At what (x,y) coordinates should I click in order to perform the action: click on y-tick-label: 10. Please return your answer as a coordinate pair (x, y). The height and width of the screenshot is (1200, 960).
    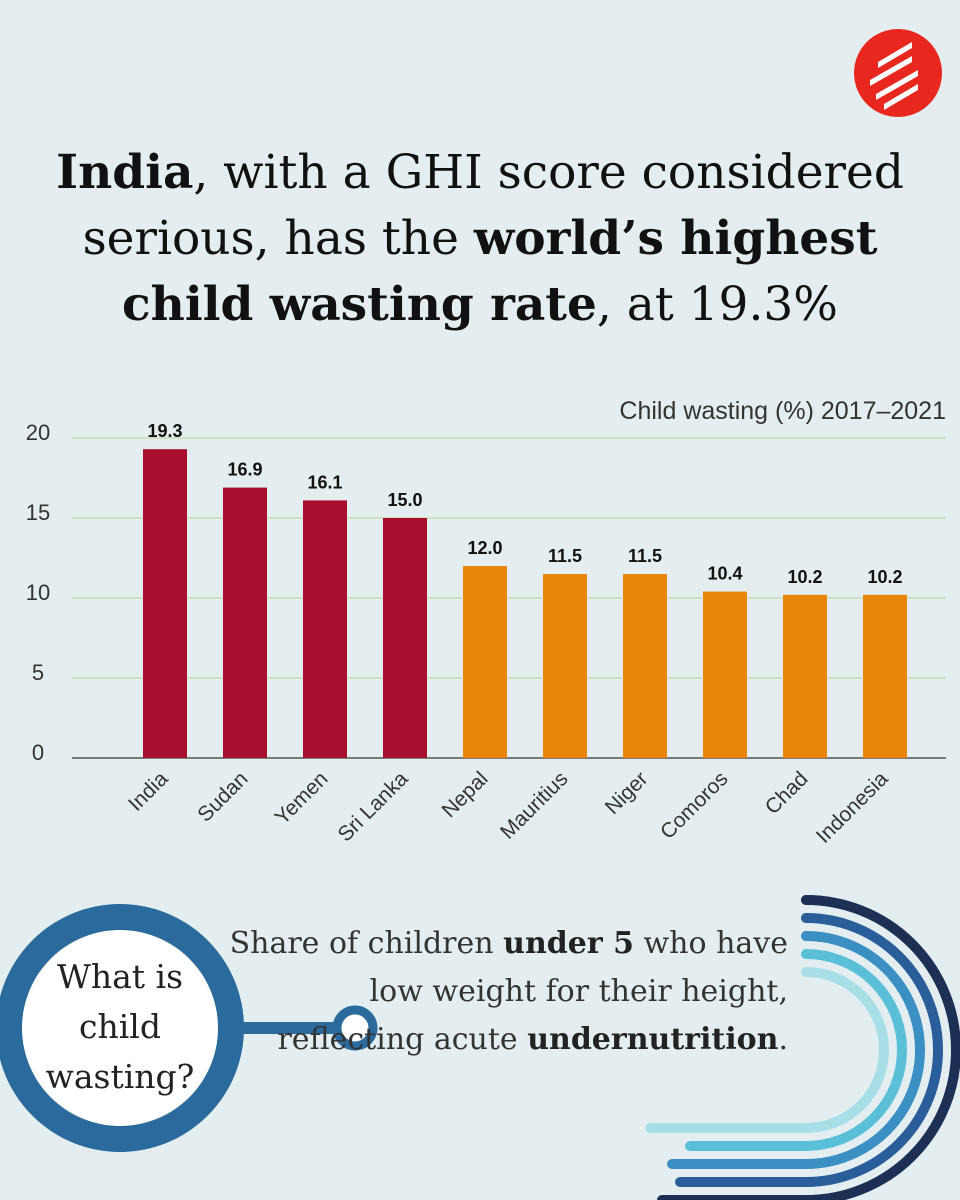
    Looking at the image, I should click on (38, 592).